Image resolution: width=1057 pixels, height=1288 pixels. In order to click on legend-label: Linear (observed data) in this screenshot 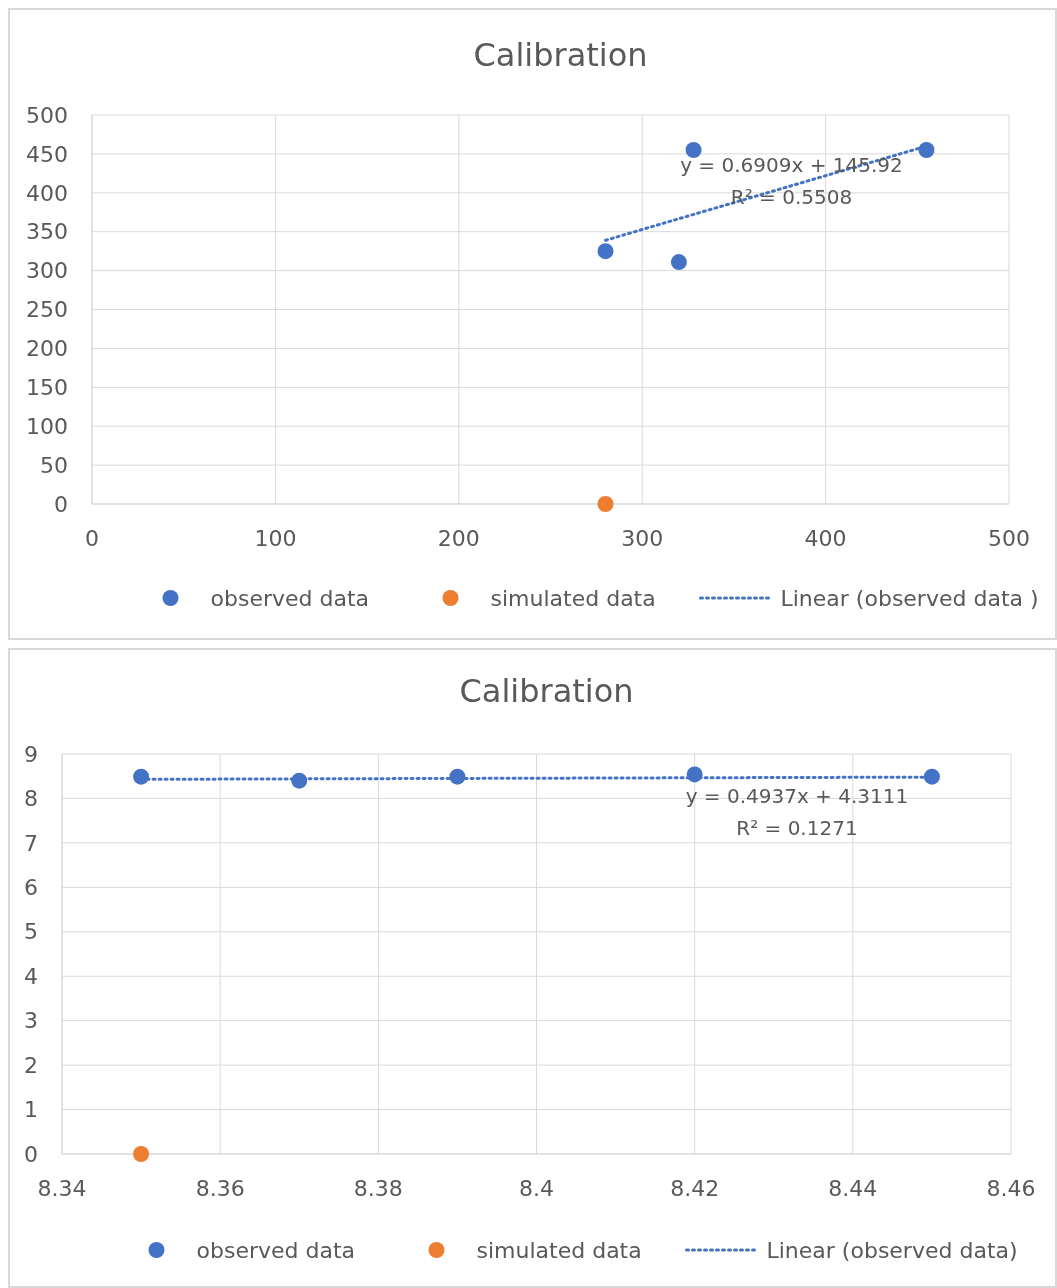, I will do `click(892, 1250)`.